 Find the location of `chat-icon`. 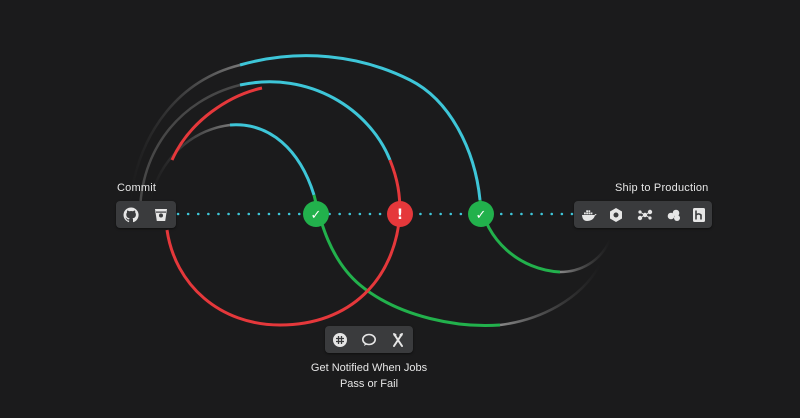

chat-icon is located at coordinates (369, 340).